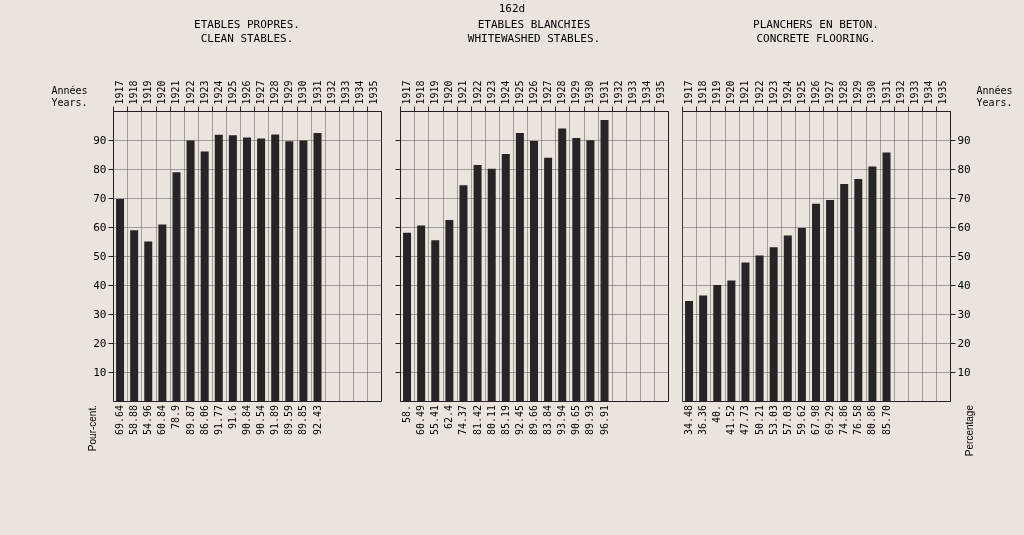  I want to click on data-label: 85.70, so click(886, 420).